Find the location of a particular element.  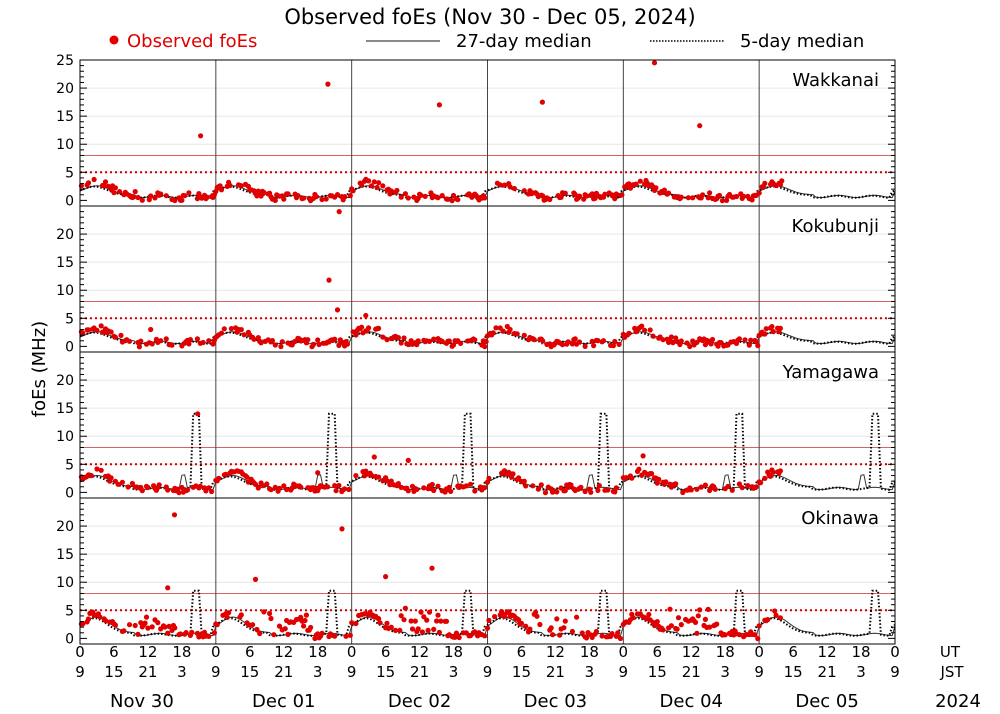

day-label: Dec 02 is located at coordinates (419, 701).